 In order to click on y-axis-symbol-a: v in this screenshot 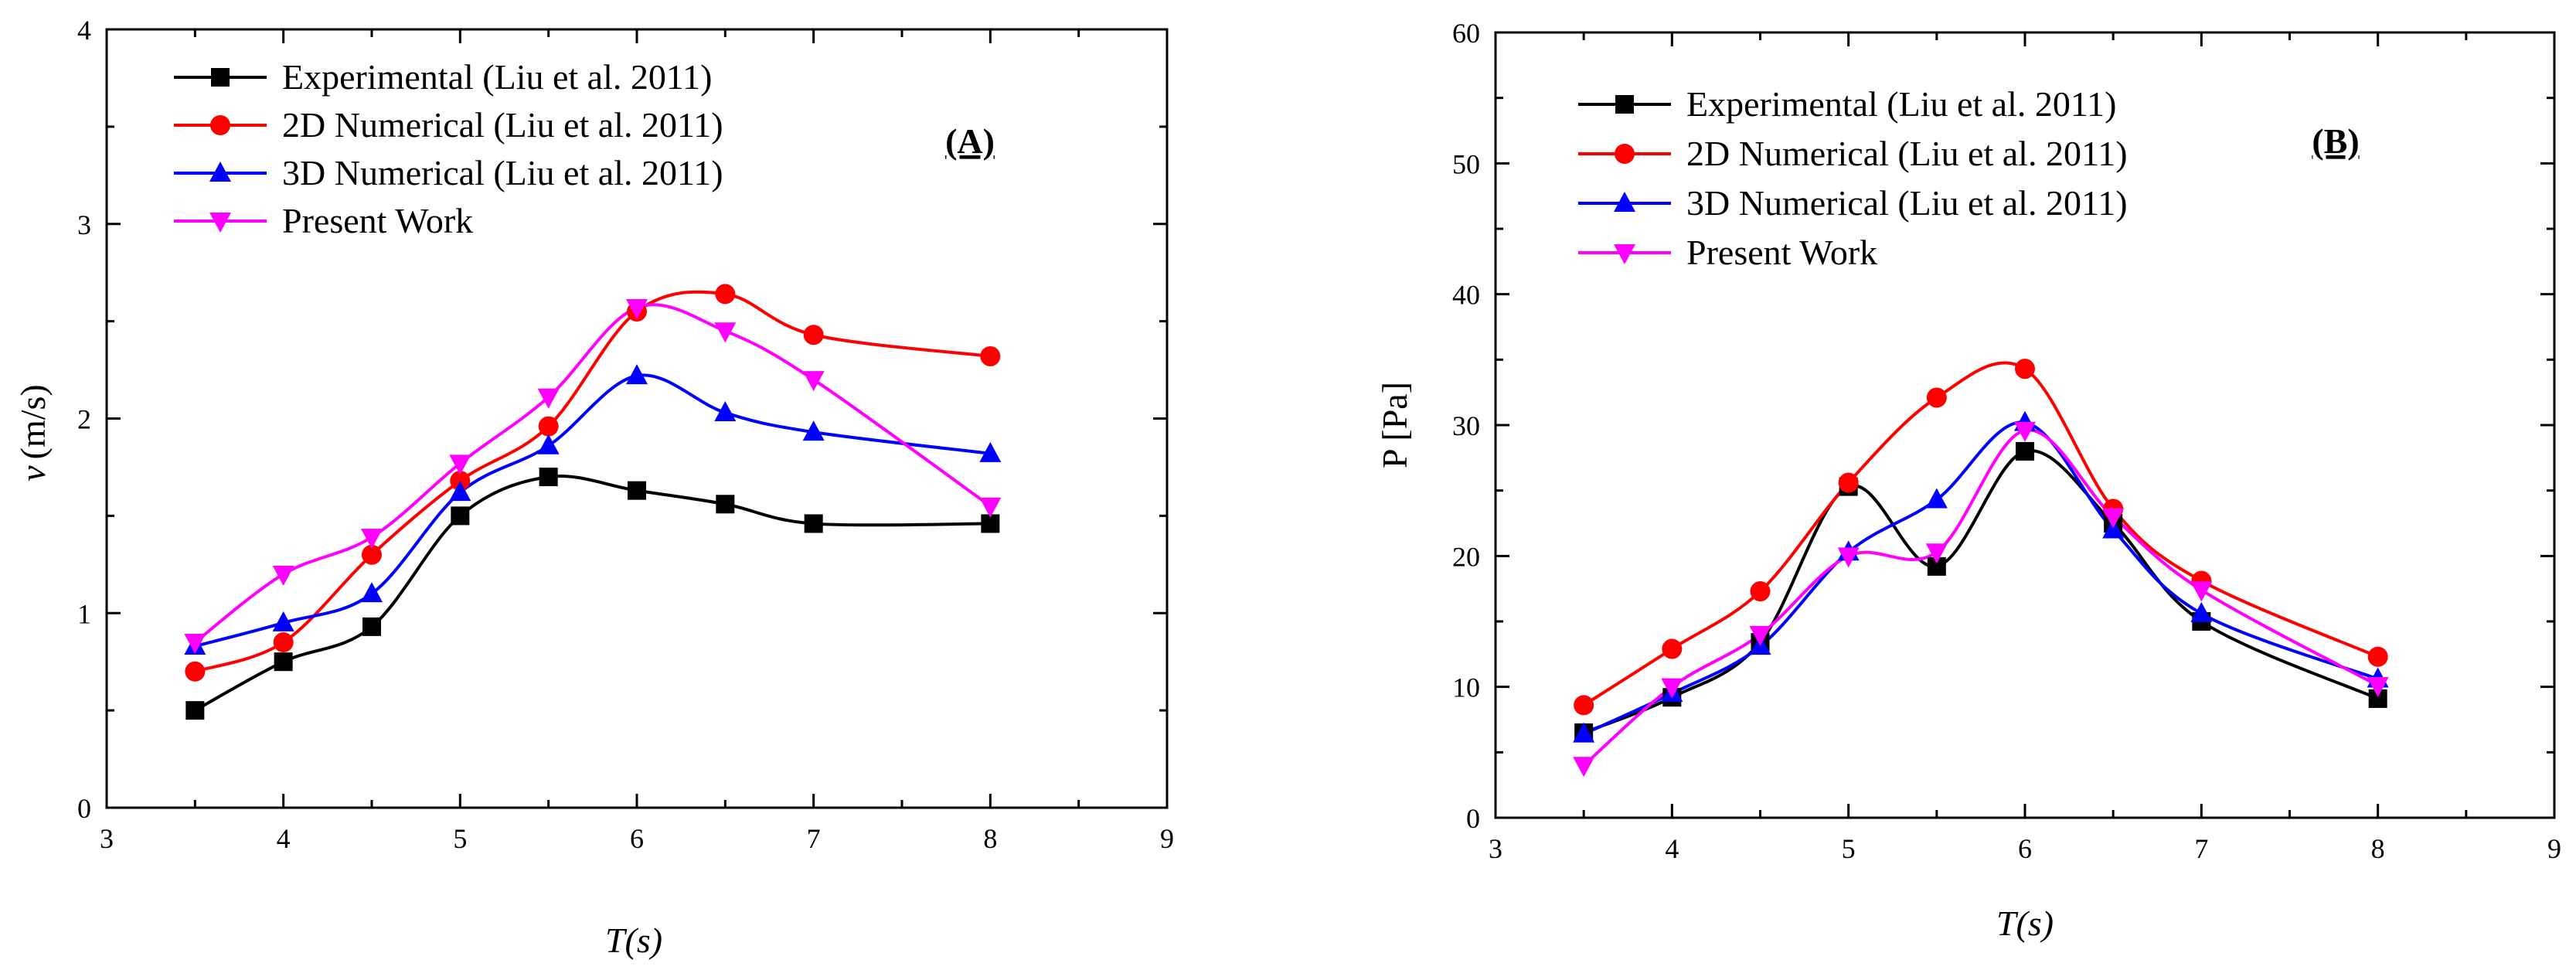, I will do `click(33, 473)`.